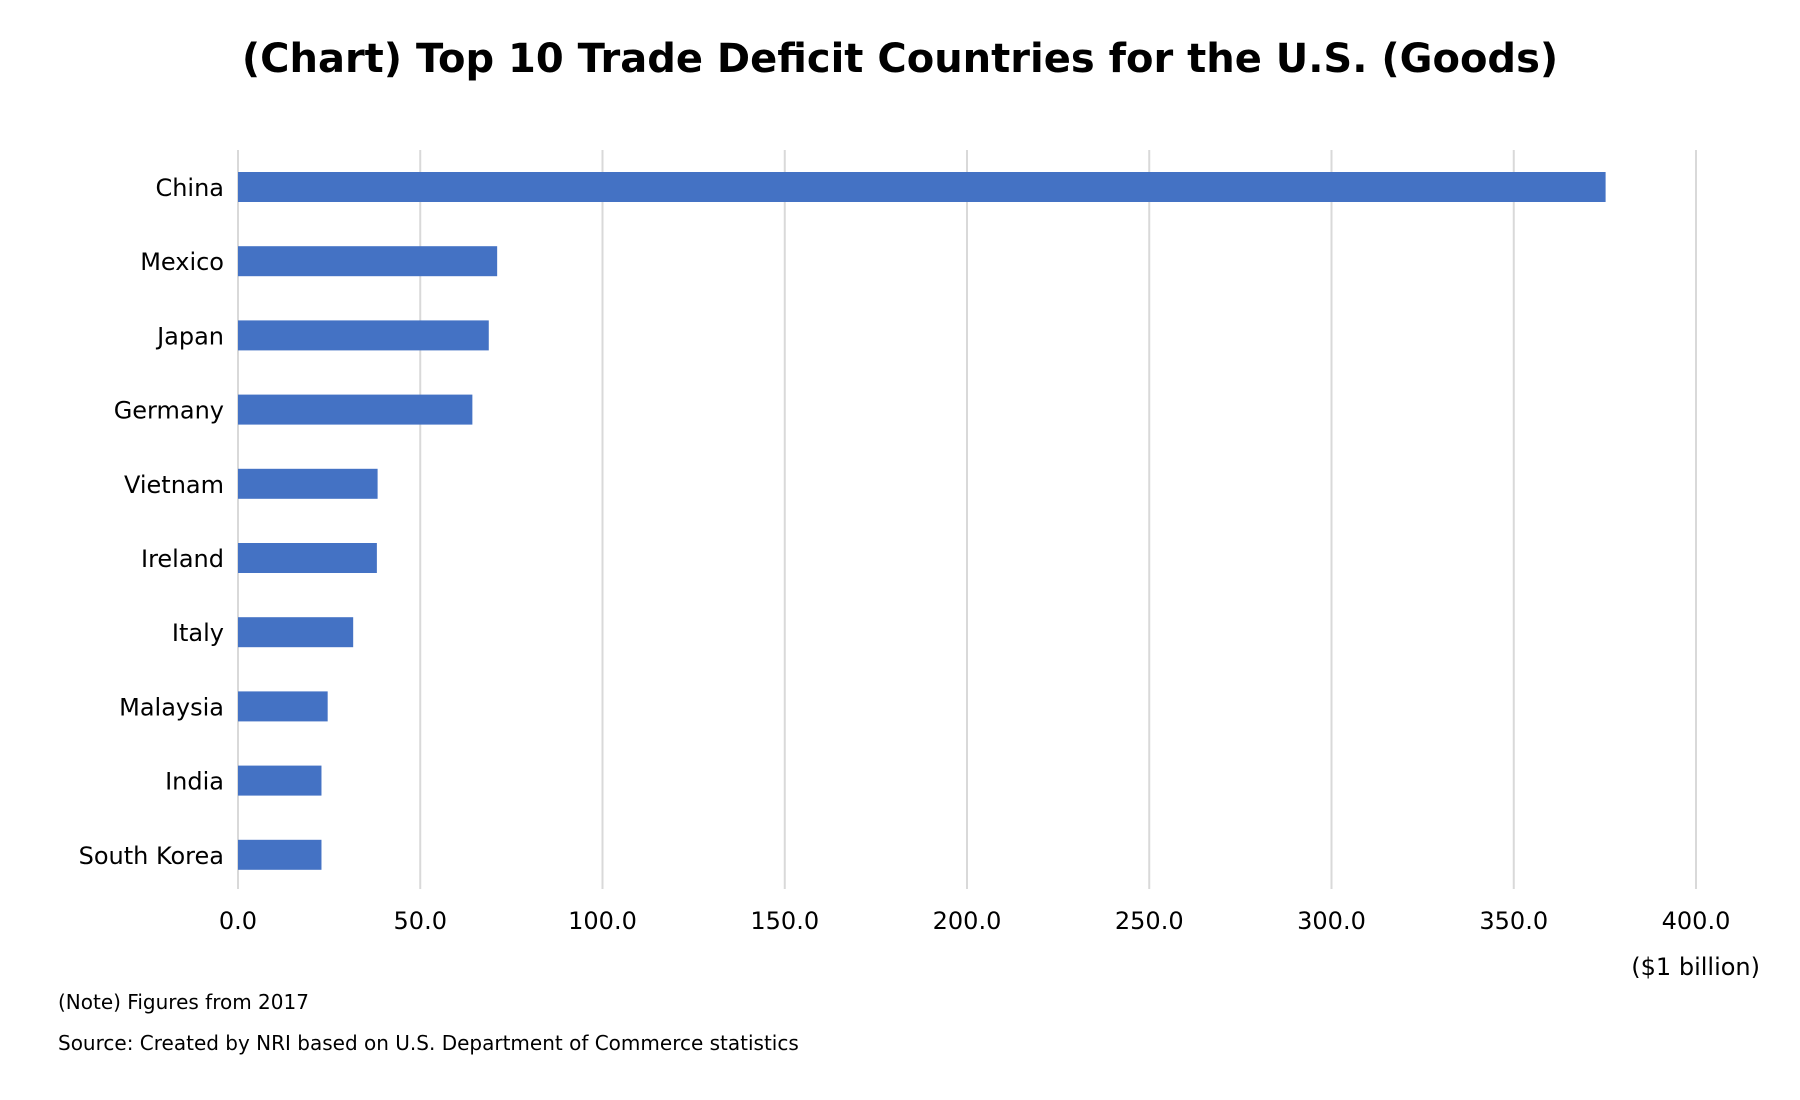  What do you see at coordinates (238, 921) in the screenshot?
I see `x-tick-label: 0.0` at bounding box center [238, 921].